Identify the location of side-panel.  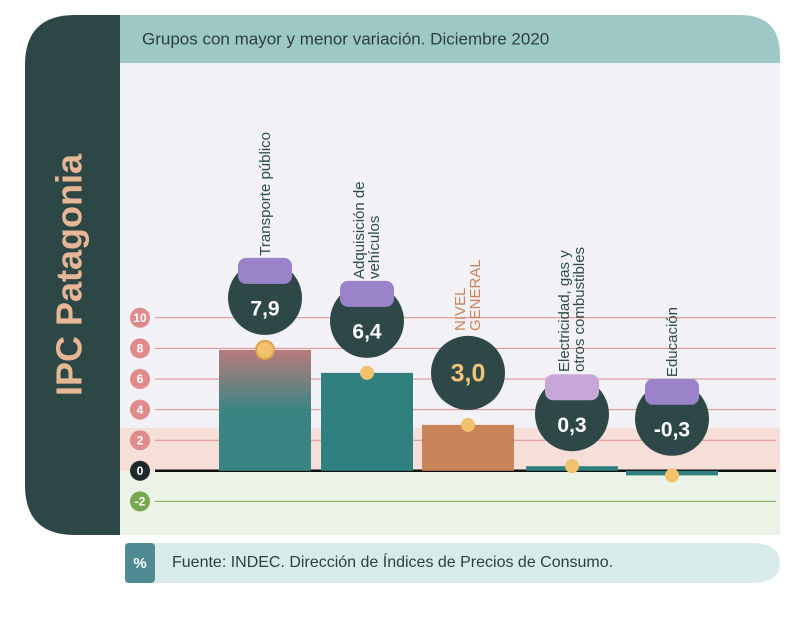
(77, 275).